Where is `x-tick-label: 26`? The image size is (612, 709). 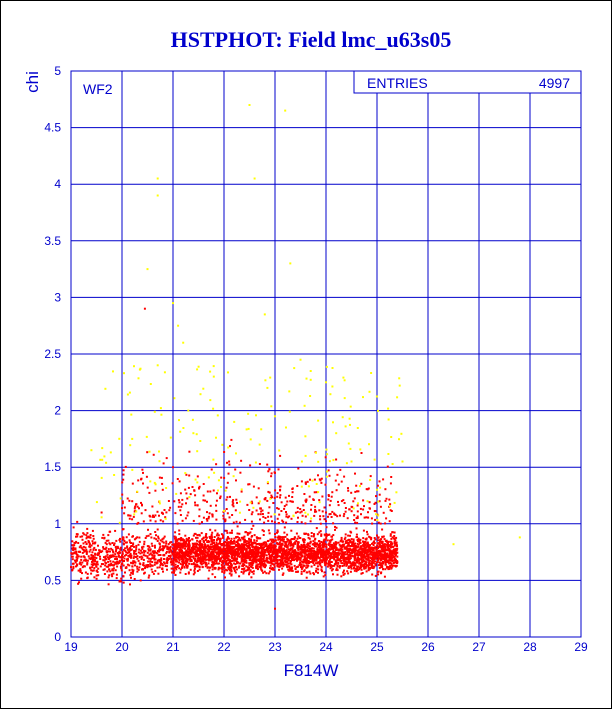
x-tick-label: 26 is located at coordinates (428, 647).